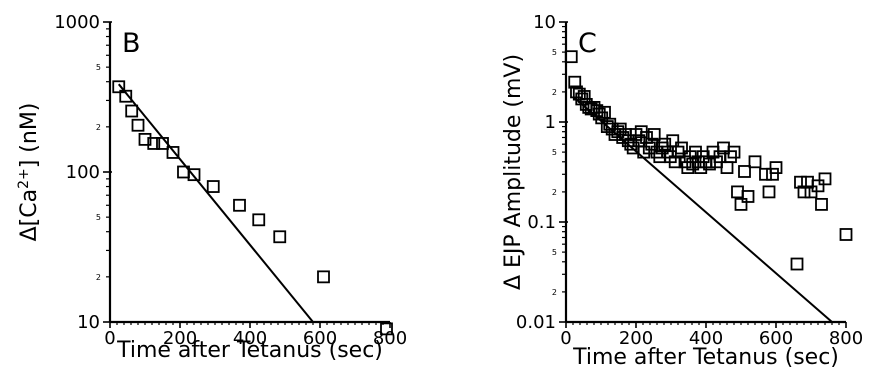 The image size is (893, 377). I want to click on x-tick-label: 800, so click(846, 338).